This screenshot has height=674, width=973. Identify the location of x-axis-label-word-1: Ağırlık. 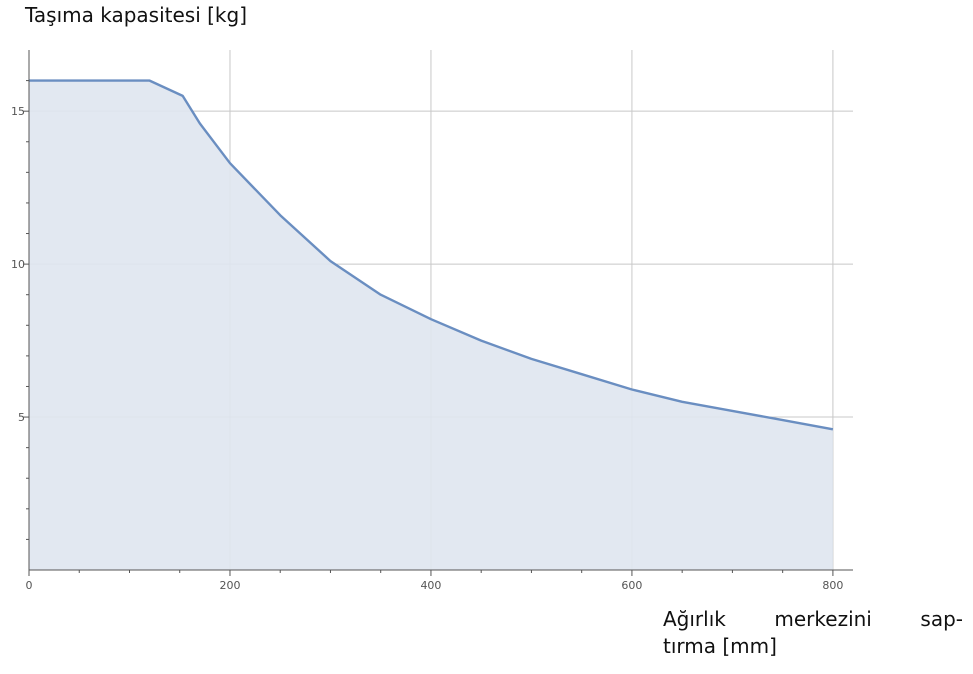
(694, 619).